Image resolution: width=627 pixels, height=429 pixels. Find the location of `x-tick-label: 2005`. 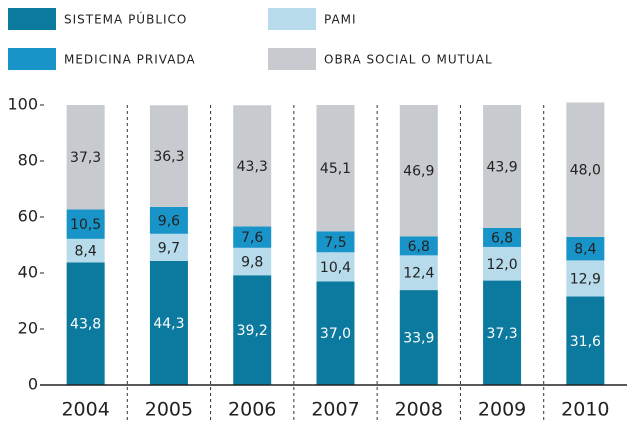

x-tick-label: 2005 is located at coordinates (169, 410).